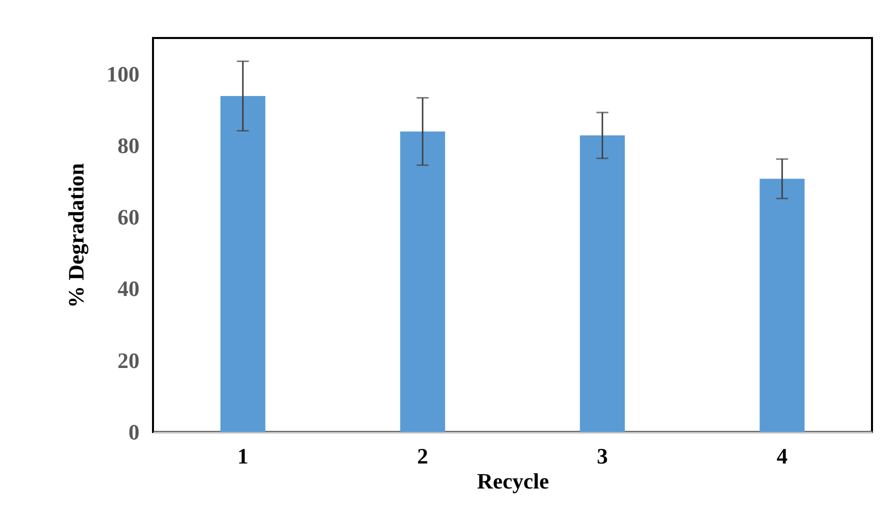 The height and width of the screenshot is (508, 887). Describe the element at coordinates (422, 456) in the screenshot. I see `x-tick-label: 2` at that location.